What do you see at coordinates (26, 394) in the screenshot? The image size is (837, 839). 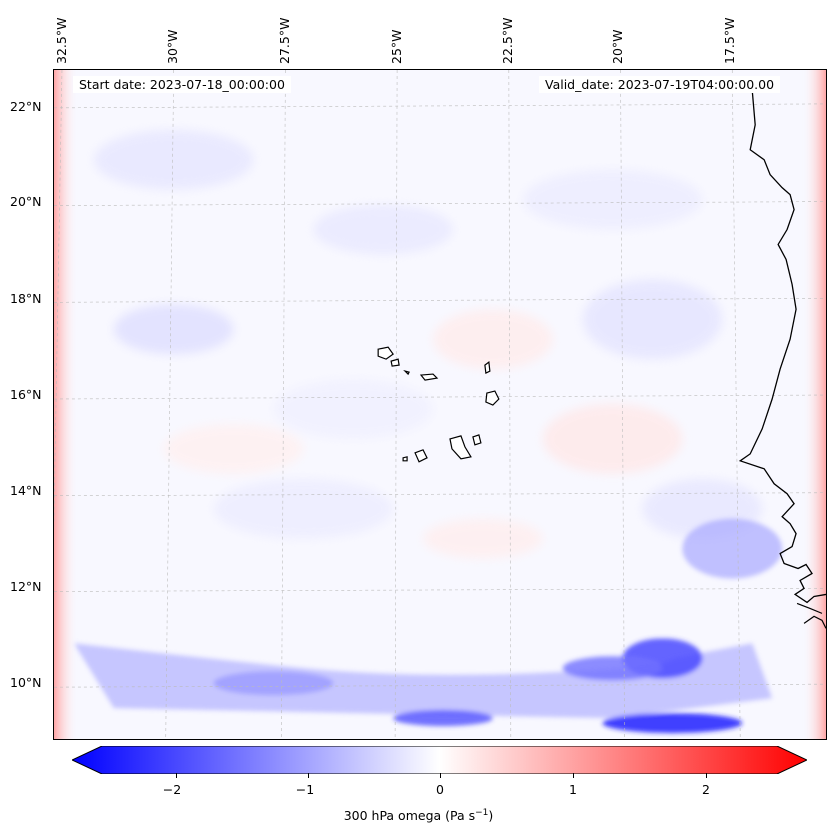 I see `lat-label-16n: 16°N` at bounding box center [26, 394].